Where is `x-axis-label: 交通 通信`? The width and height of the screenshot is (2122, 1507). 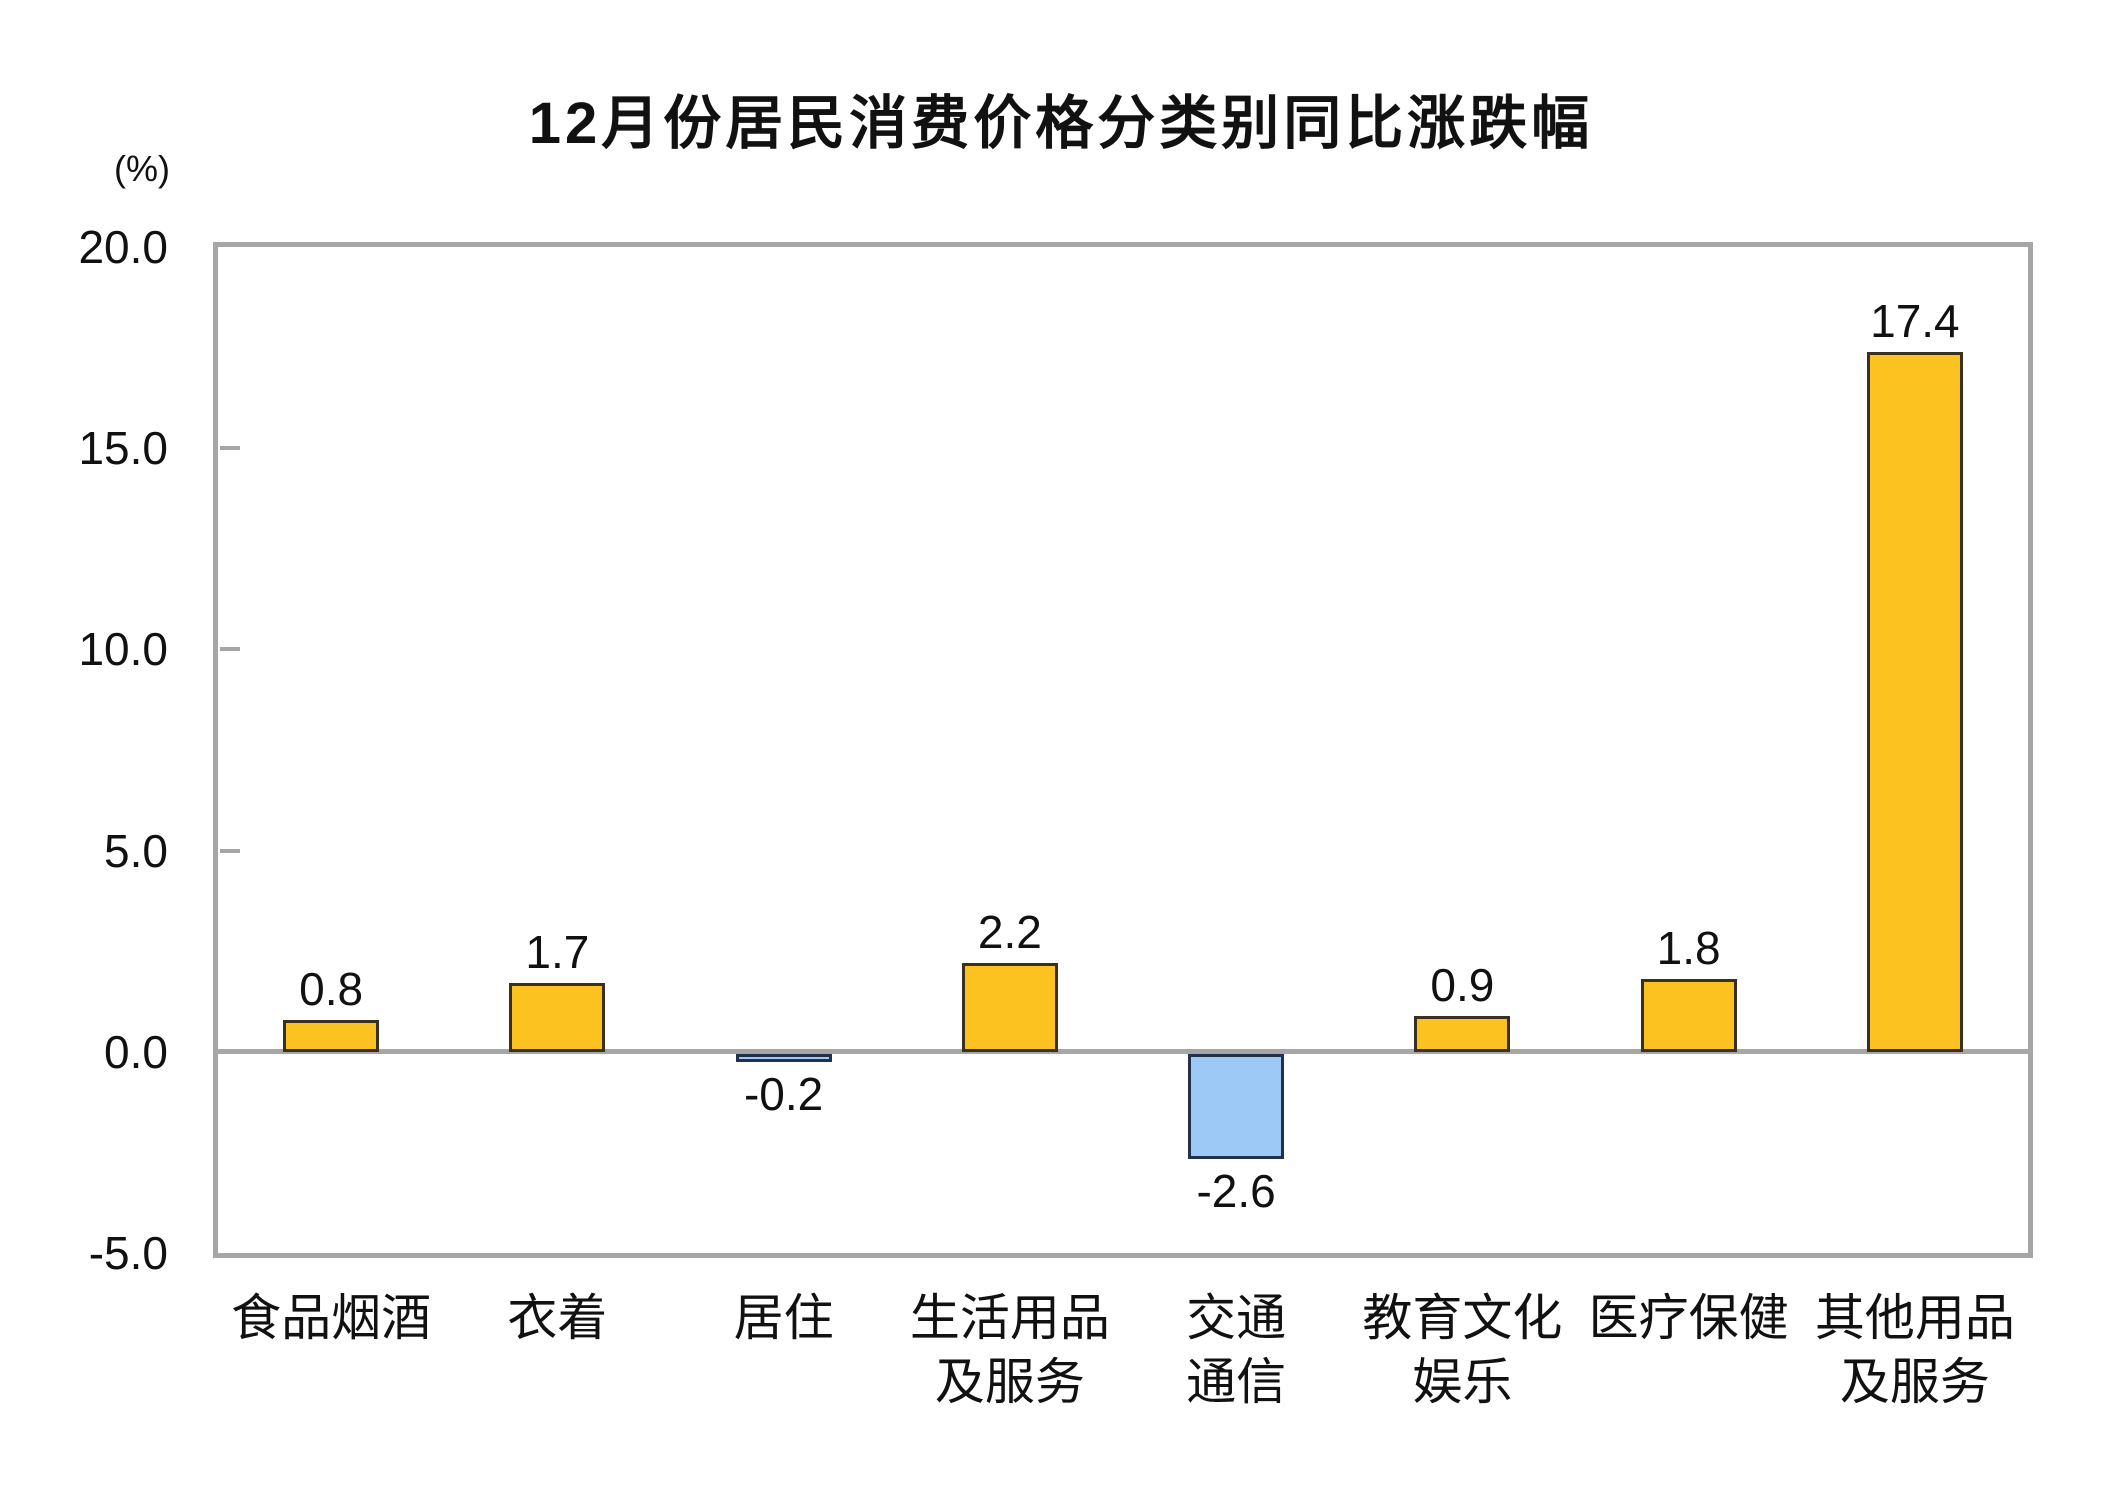
x-axis-label: 交通 通信 is located at coordinates (1236, 1350).